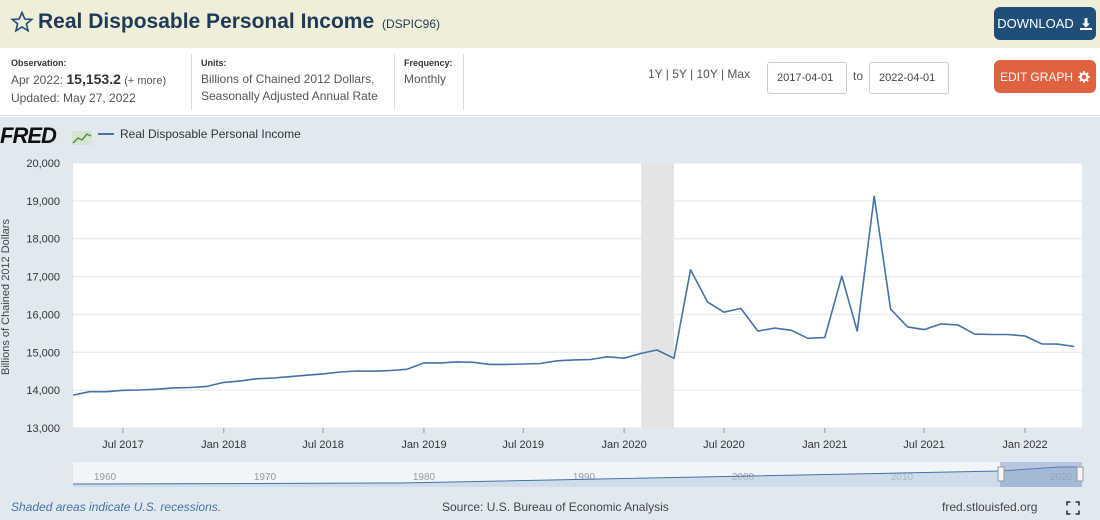  What do you see at coordinates (116, 507) in the screenshot?
I see `recession-note: Shaded areas indicate U.S. recessions.` at bounding box center [116, 507].